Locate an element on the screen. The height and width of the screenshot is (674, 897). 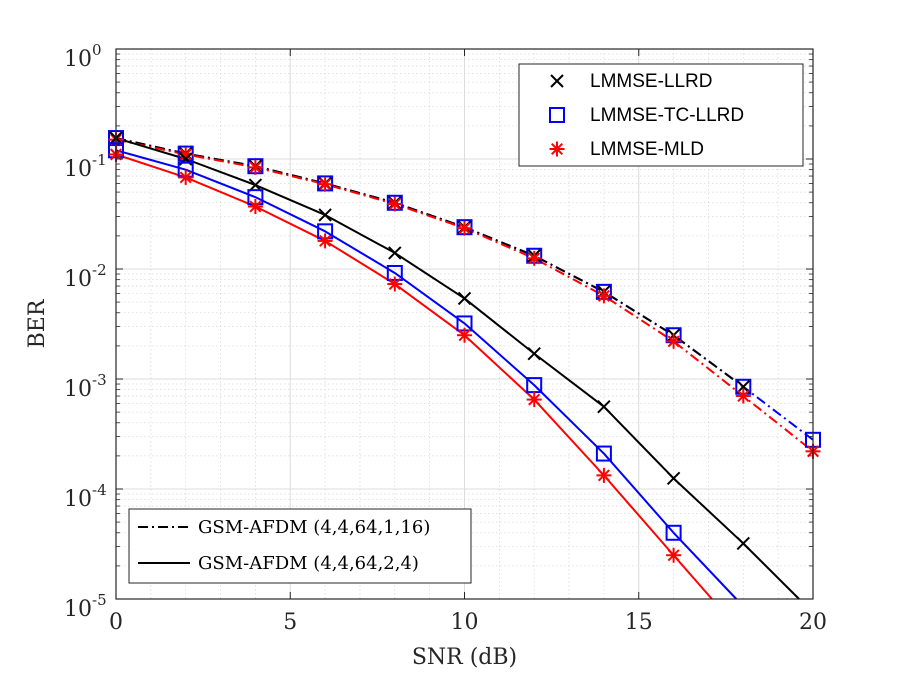
svg-text: 10⁻¹ is located at coordinates (85, 166).